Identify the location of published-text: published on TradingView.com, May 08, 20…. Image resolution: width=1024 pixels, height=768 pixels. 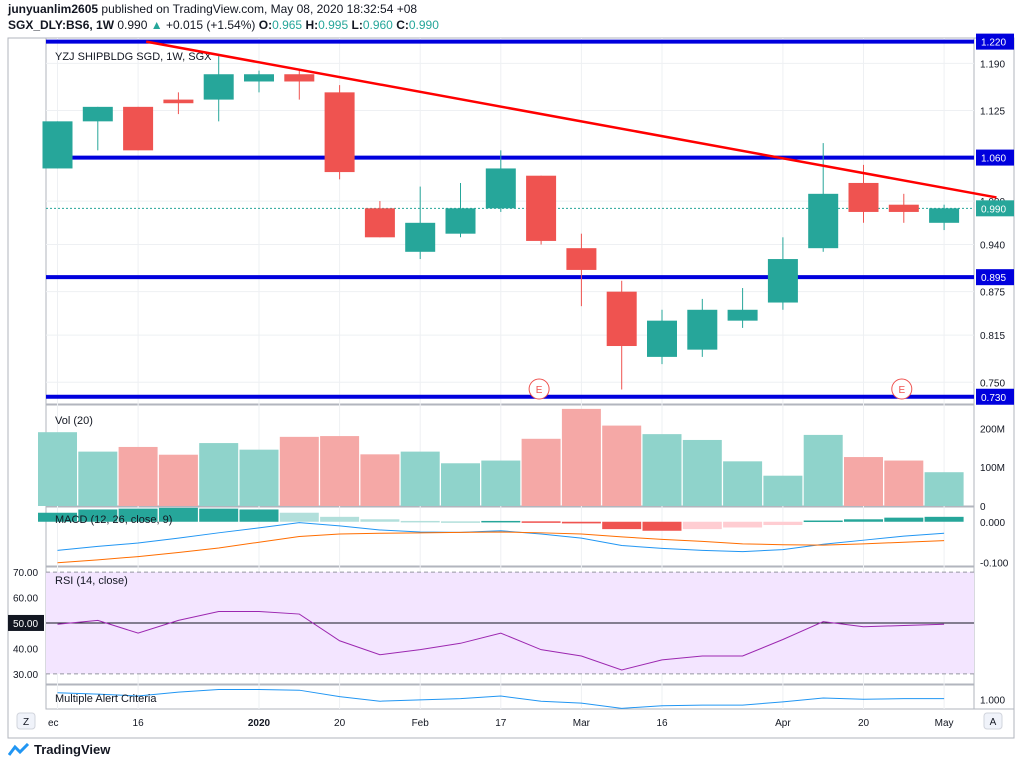
(259, 9).